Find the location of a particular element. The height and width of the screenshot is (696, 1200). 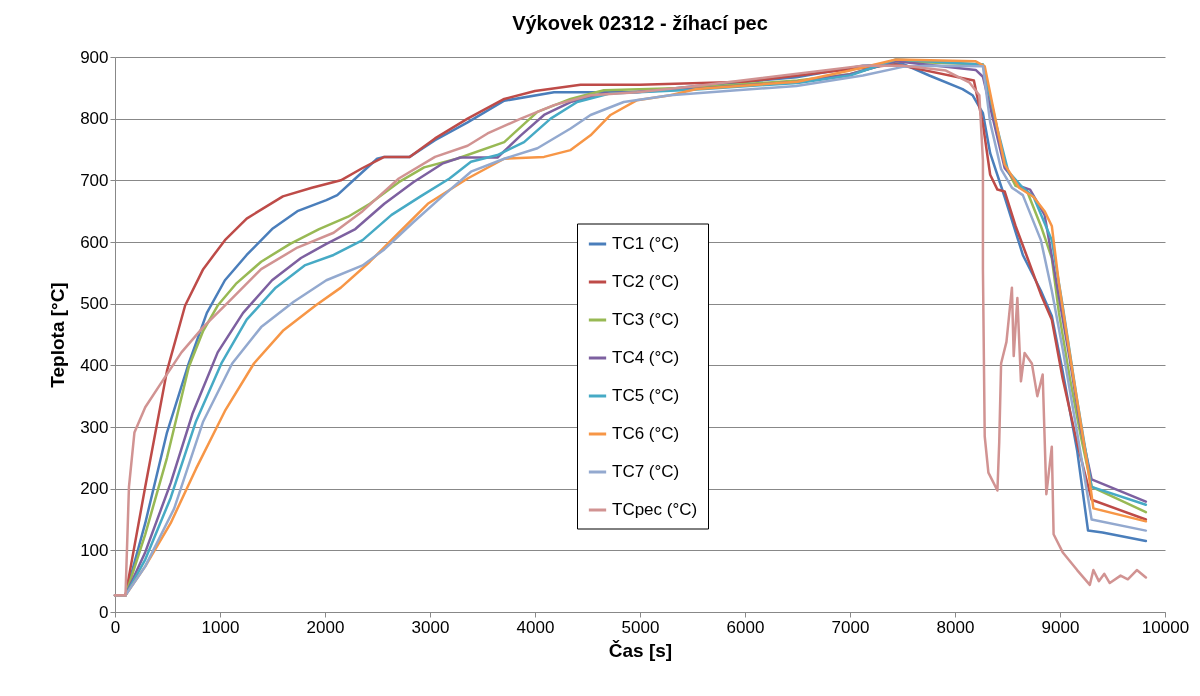

legend-label: TC1 (°C) is located at coordinates (646, 243).